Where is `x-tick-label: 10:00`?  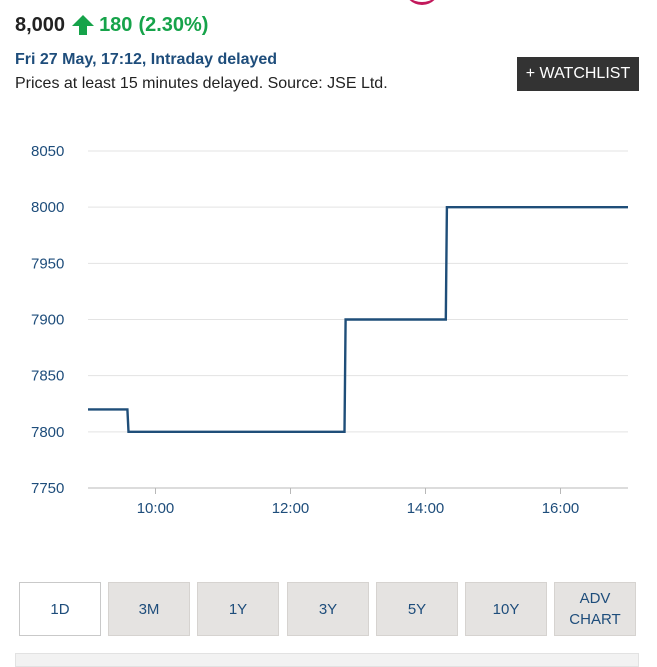 x-tick-label: 10:00 is located at coordinates (156, 508).